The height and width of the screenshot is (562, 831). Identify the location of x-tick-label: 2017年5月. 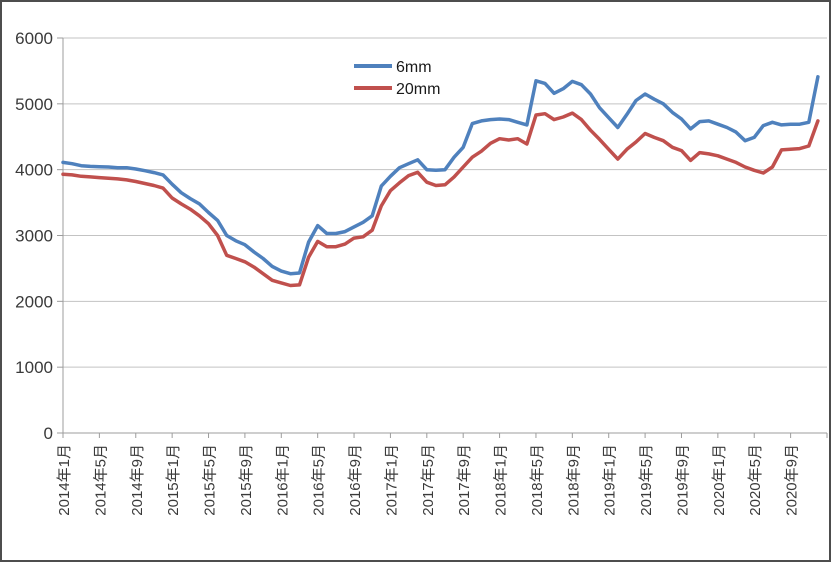
(428, 480).